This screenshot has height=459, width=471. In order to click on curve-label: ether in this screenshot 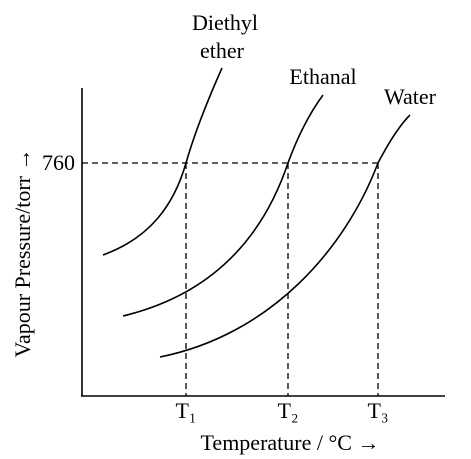, I will do `click(222, 50)`.